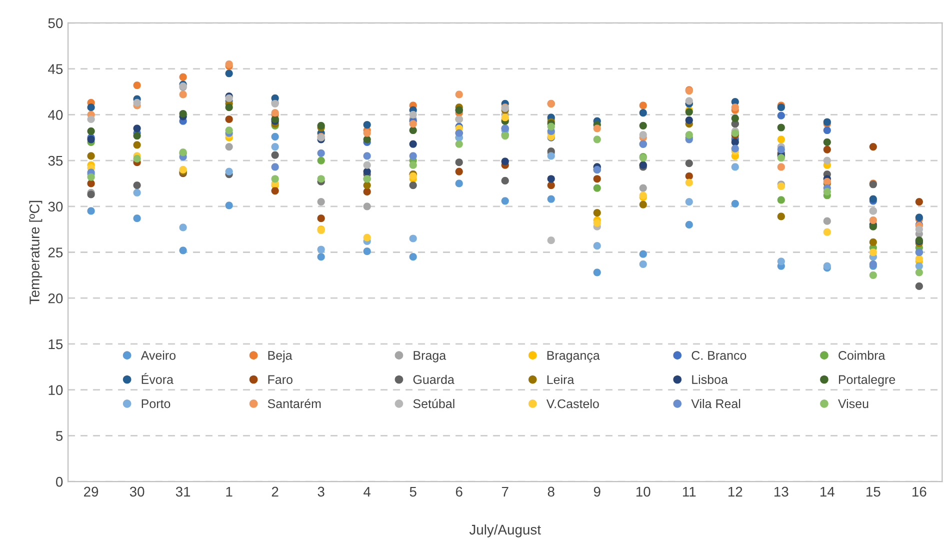 The image size is (945, 546). What do you see at coordinates (572, 403) in the screenshot?
I see `legend-label: V.Castelo` at bounding box center [572, 403].